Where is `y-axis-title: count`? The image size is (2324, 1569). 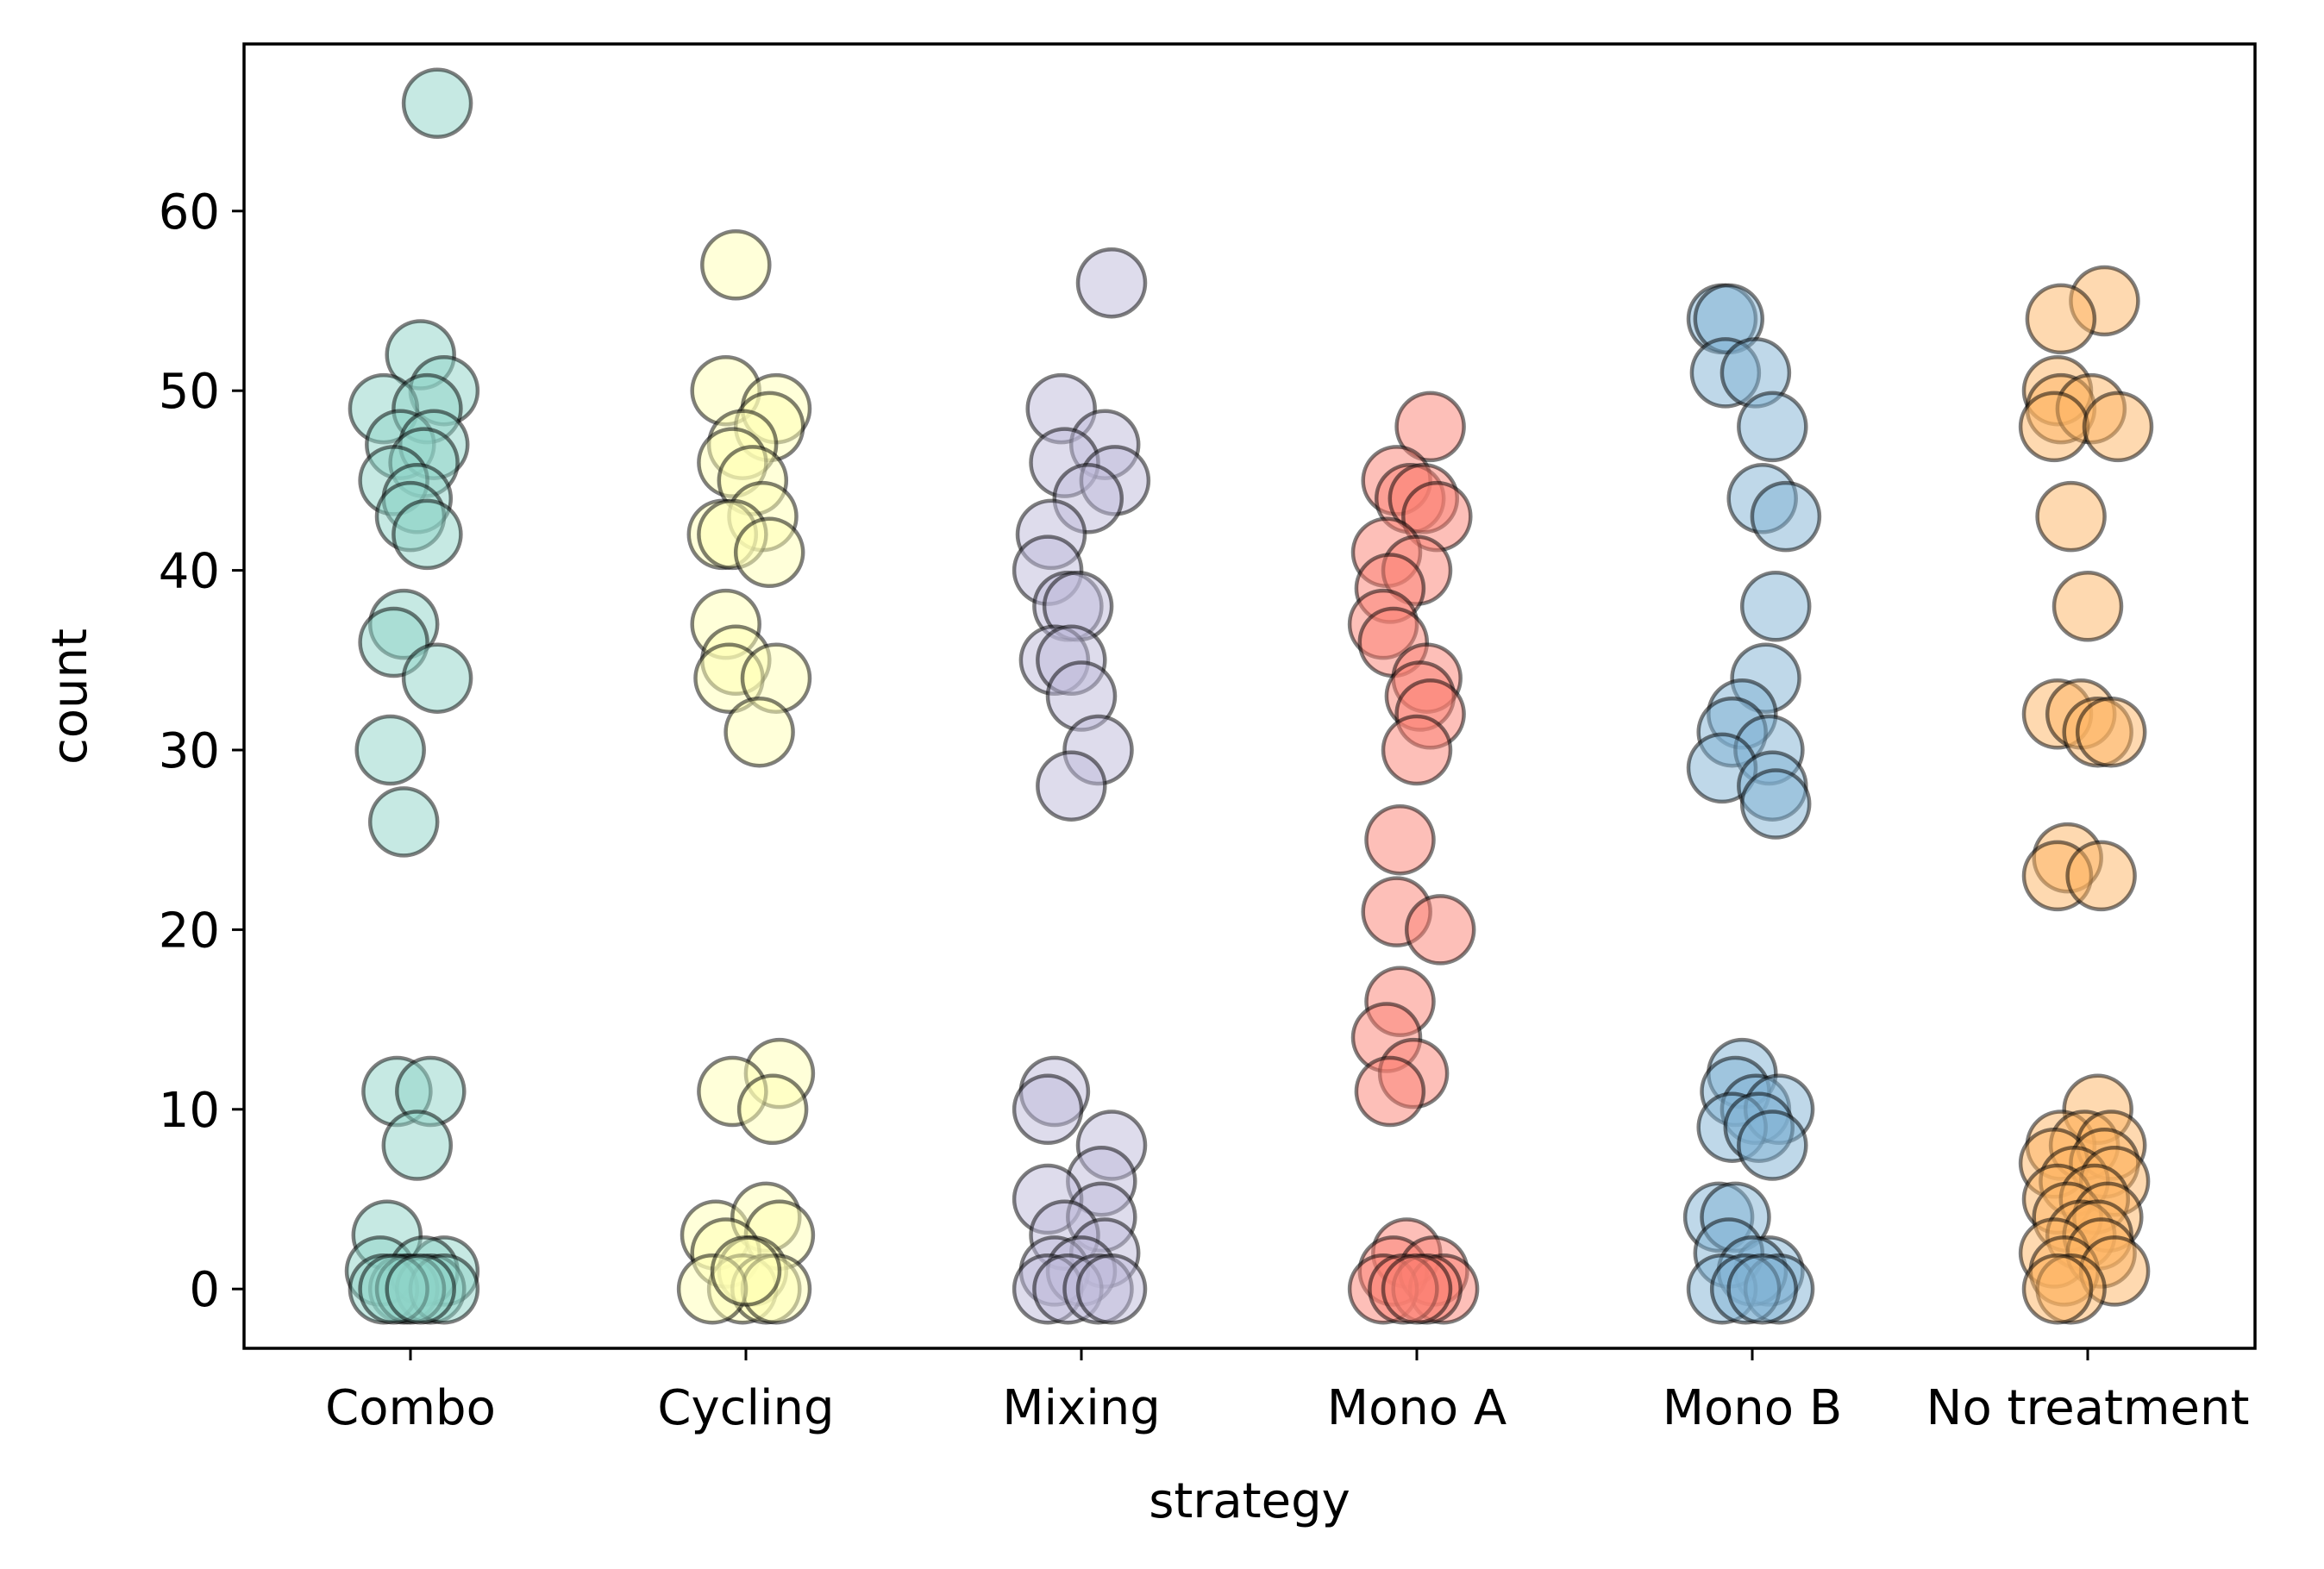 y-axis-title: count is located at coordinates (70, 696).